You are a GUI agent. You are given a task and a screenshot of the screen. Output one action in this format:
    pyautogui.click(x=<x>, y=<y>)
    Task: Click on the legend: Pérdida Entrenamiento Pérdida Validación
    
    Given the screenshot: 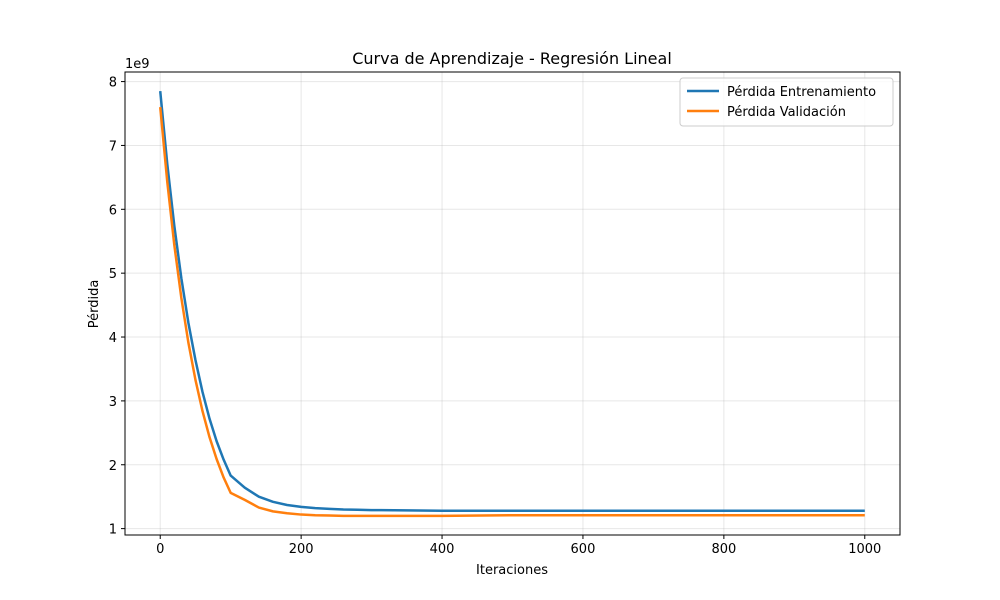 What is the action you would take?
    pyautogui.click(x=786, y=102)
    